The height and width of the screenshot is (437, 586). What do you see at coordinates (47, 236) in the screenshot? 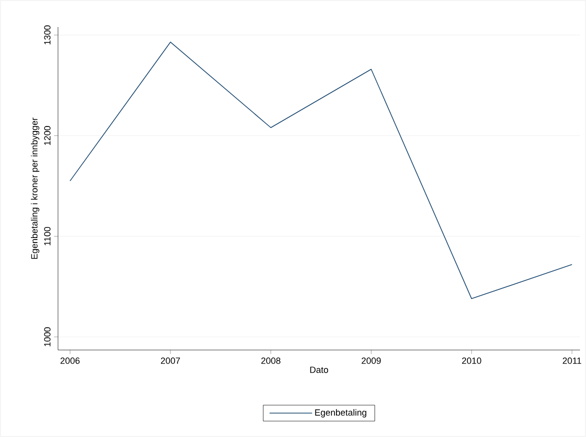
I see `y-tick-label: 1100` at bounding box center [47, 236].